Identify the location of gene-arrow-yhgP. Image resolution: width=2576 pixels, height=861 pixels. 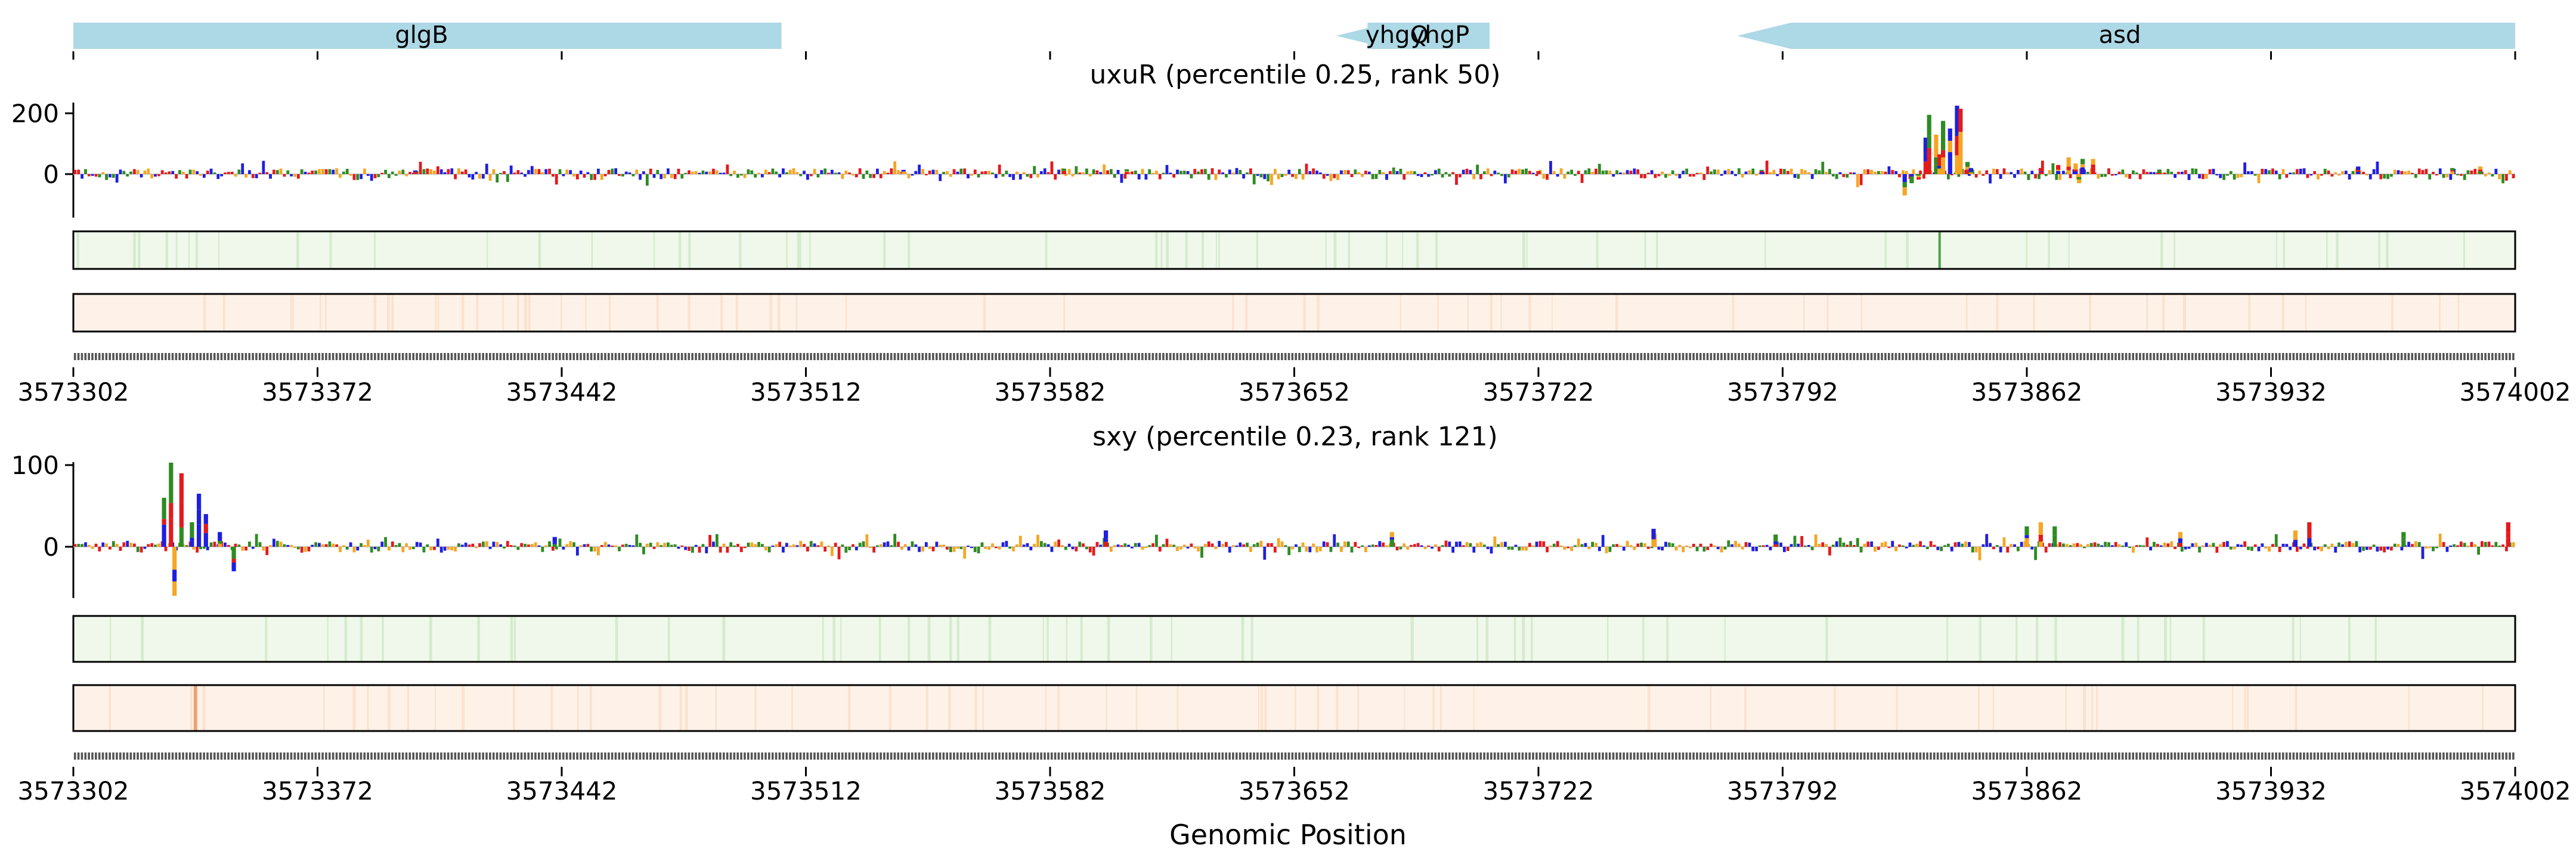
(1428, 36).